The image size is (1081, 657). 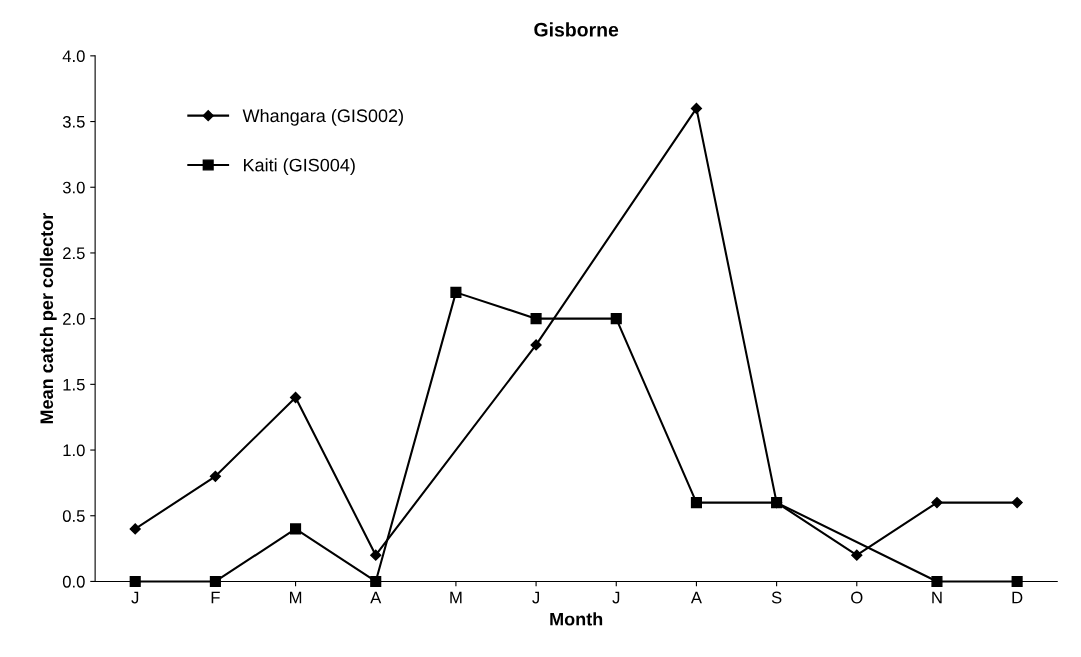 What do you see at coordinates (1017, 597) in the screenshot?
I see `x-tick-label: D` at bounding box center [1017, 597].